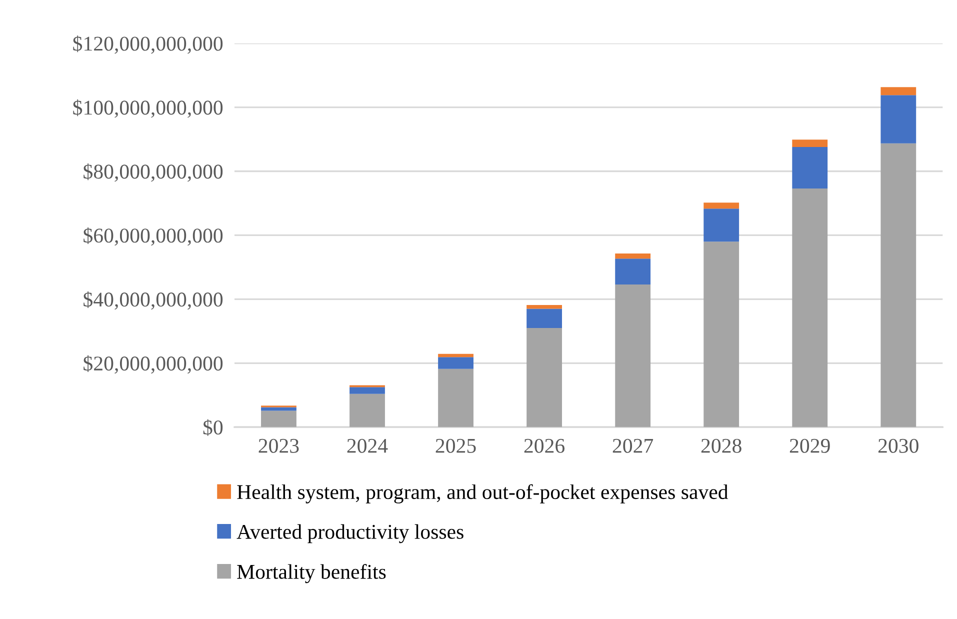  Describe the element at coordinates (278, 445) in the screenshot. I see `x-tick-label: 2023` at that location.